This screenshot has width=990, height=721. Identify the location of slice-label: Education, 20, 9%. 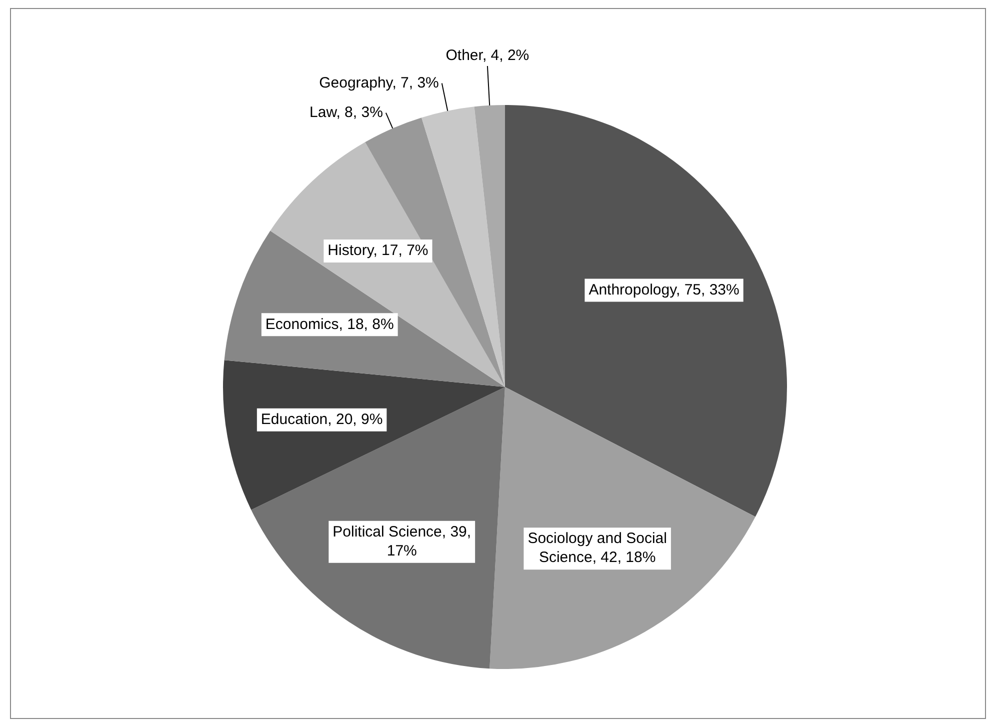
(321, 419).